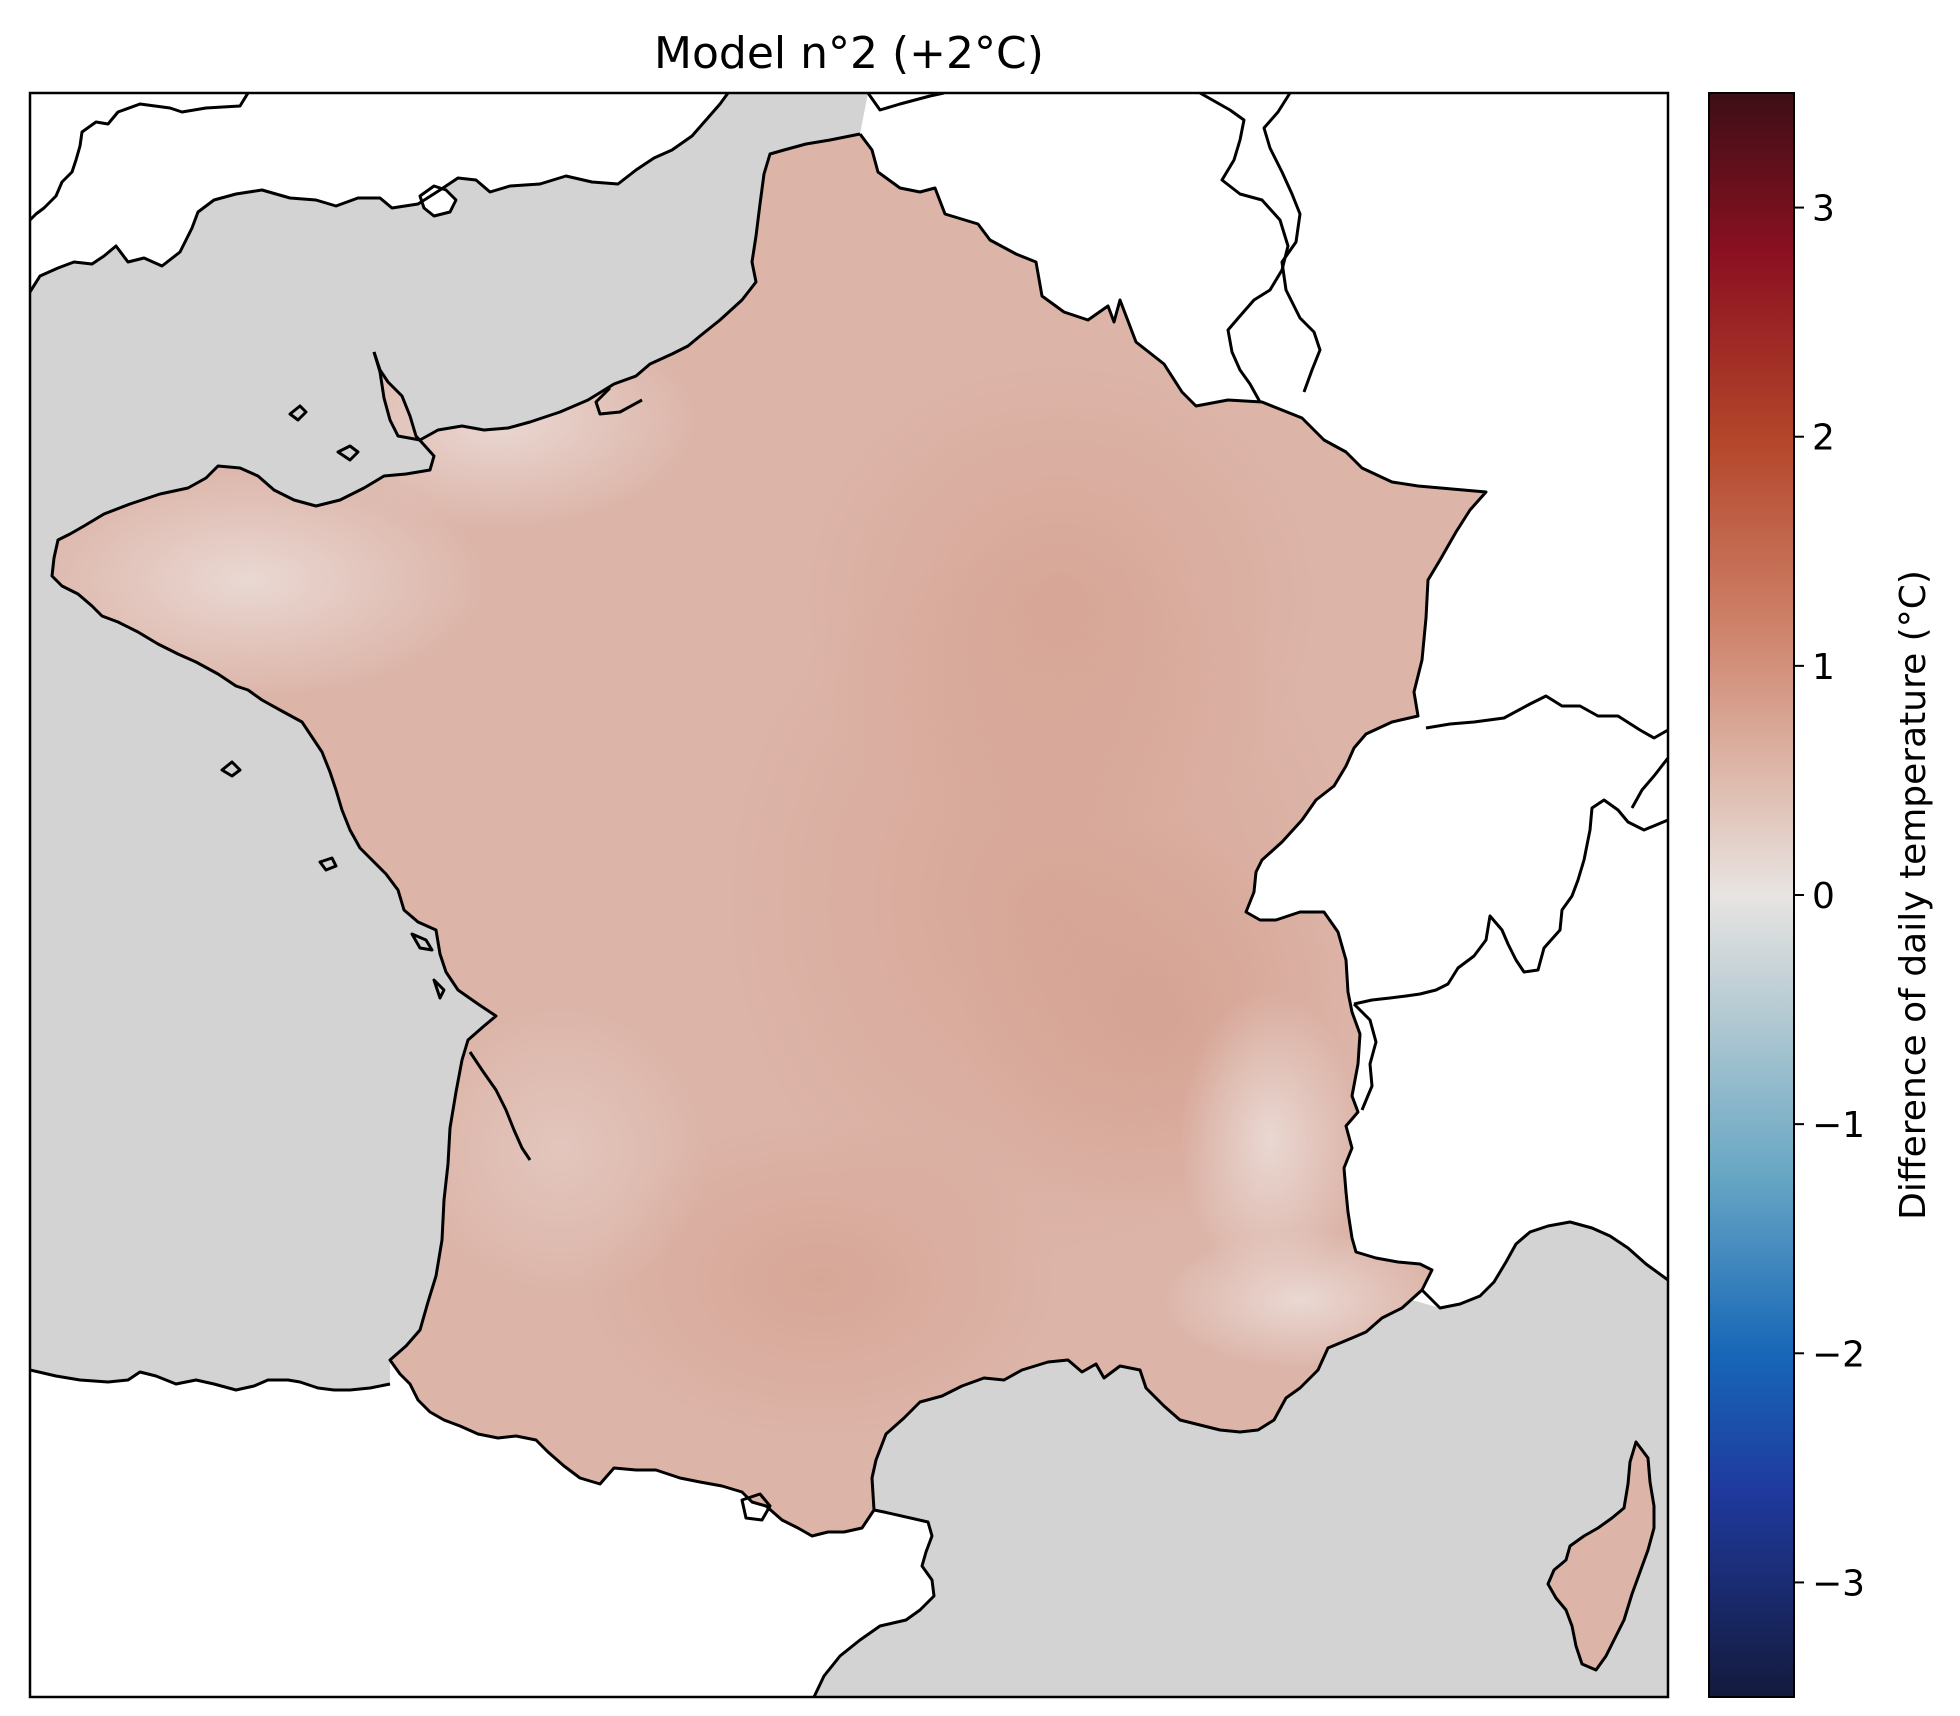 Image resolution: width=1960 pixels, height=1716 pixels. I want to click on colorbar-tick-label: 0, so click(1823, 896).